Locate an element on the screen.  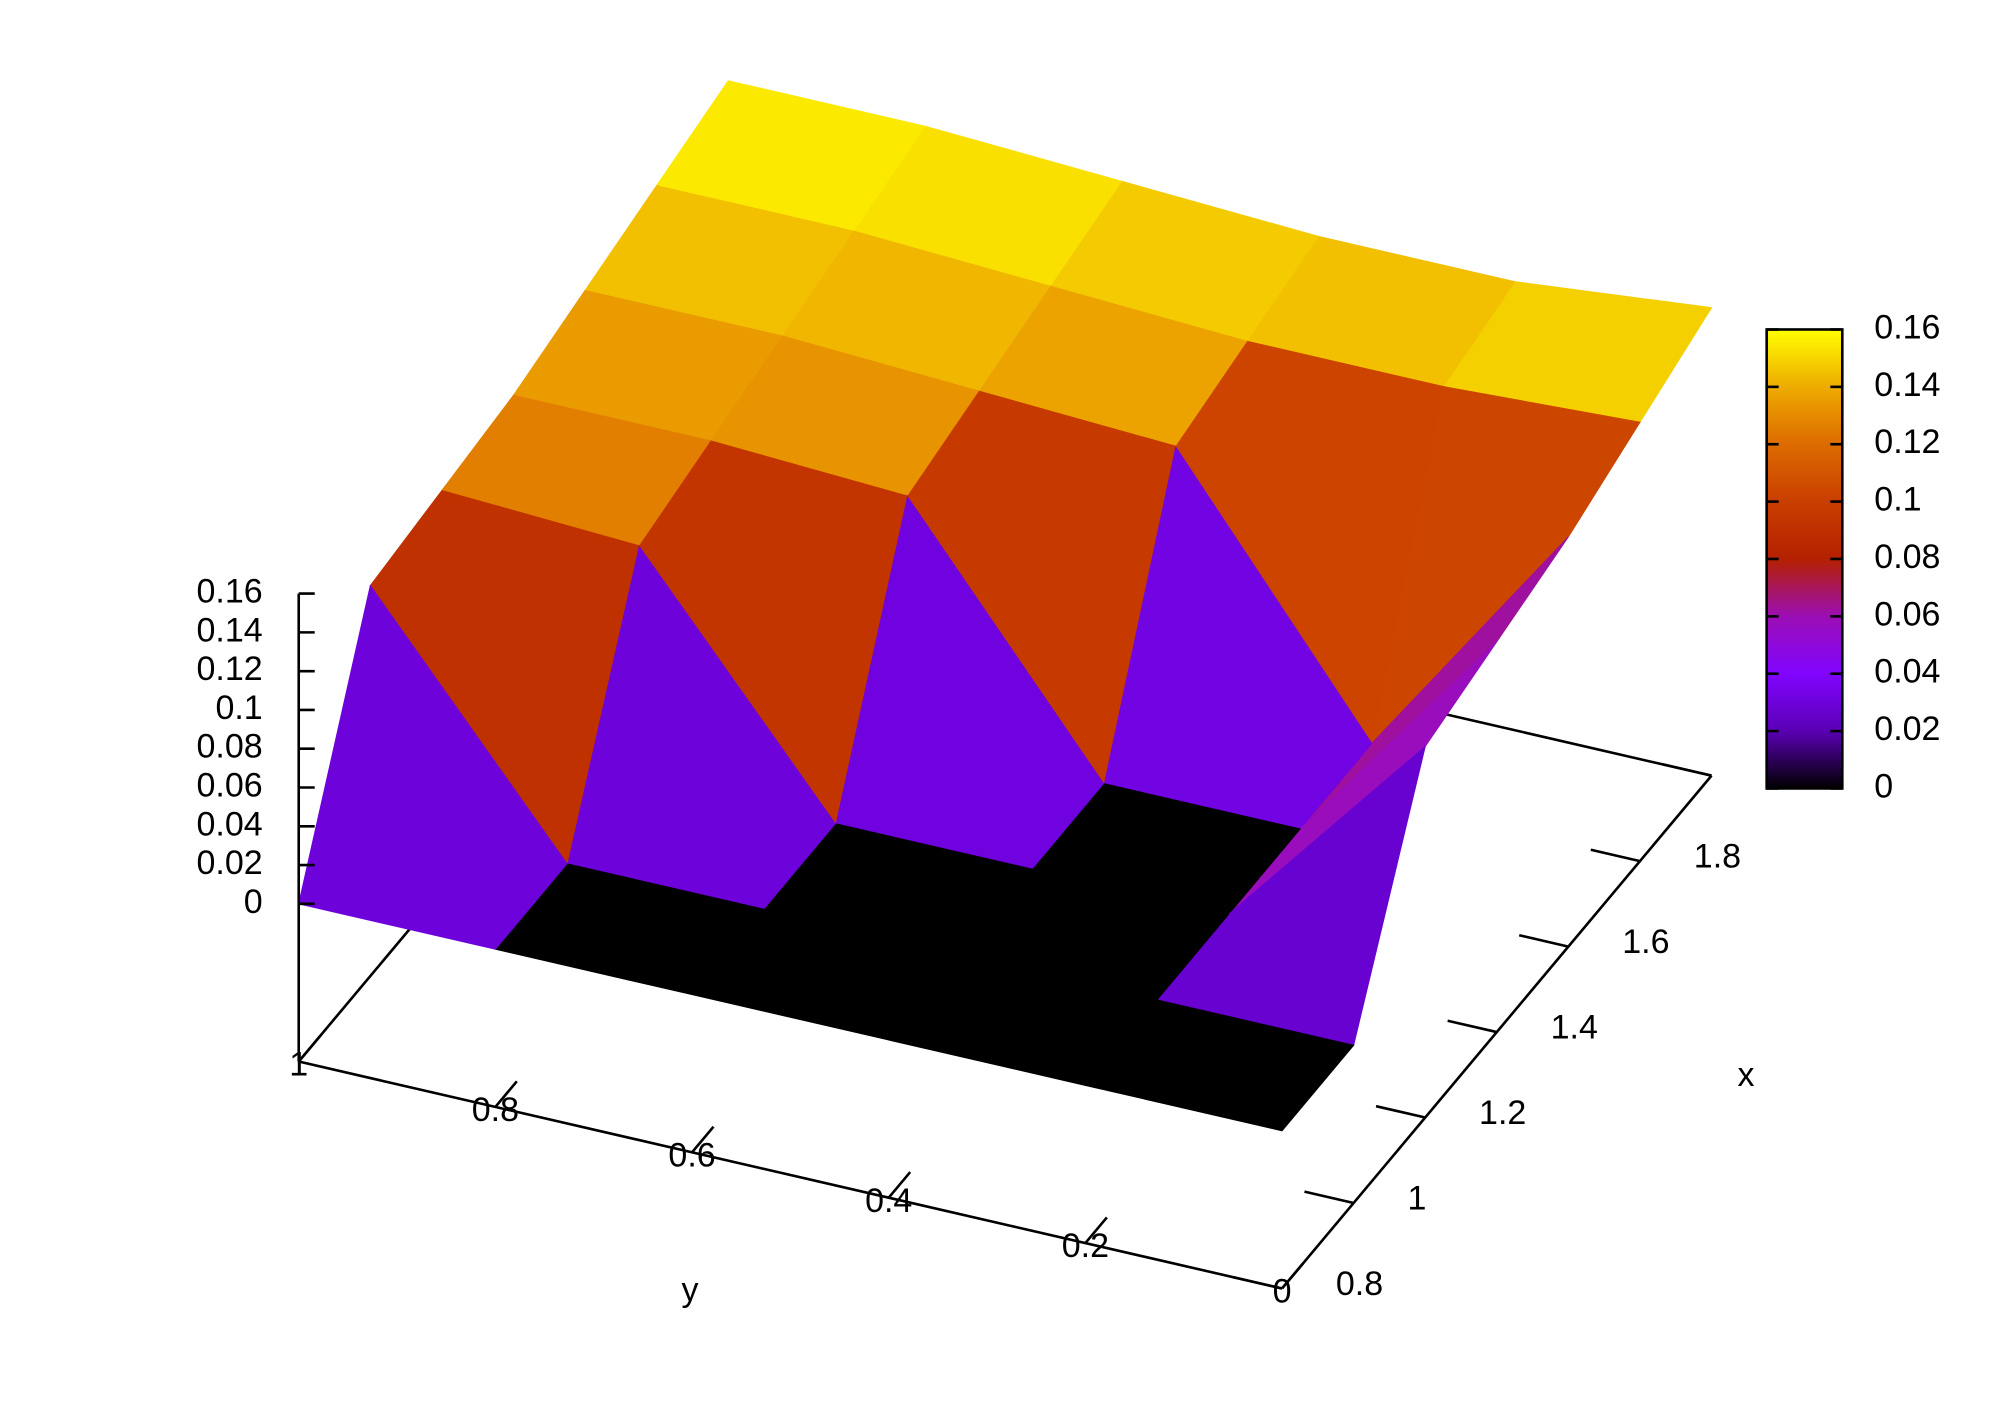
y-tick-label: 0.6 is located at coordinates (691, 1155).